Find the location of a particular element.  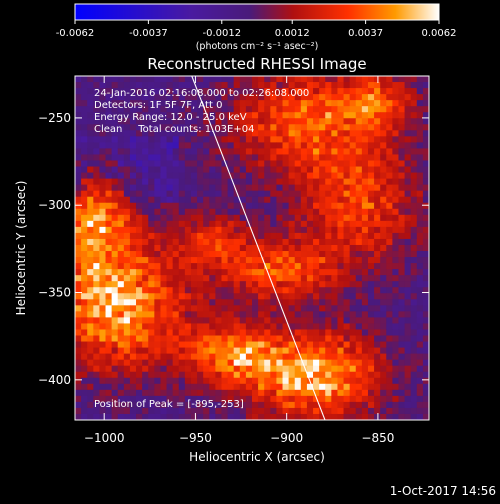

colorbar-tick-label: 0.0037 is located at coordinates (365, 33).